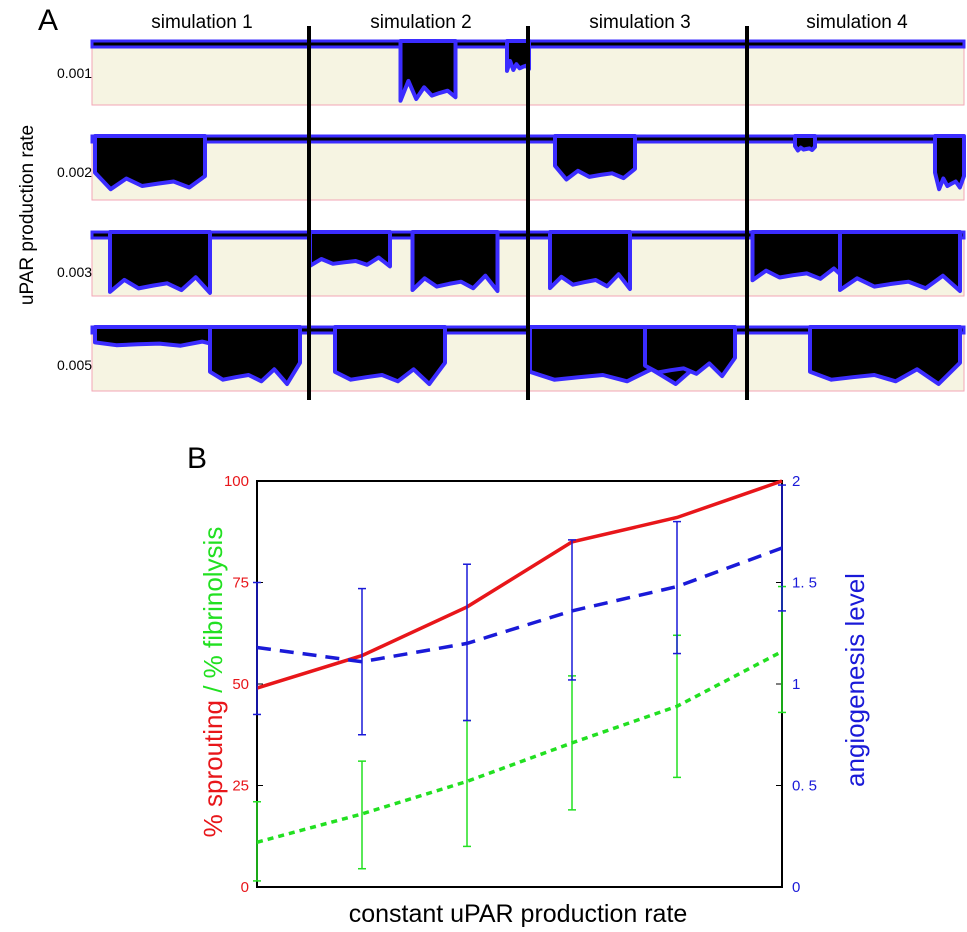 This screenshot has height=932, width=967. Describe the element at coordinates (245, 887) in the screenshot. I see `left-tick-label: 0` at that location.